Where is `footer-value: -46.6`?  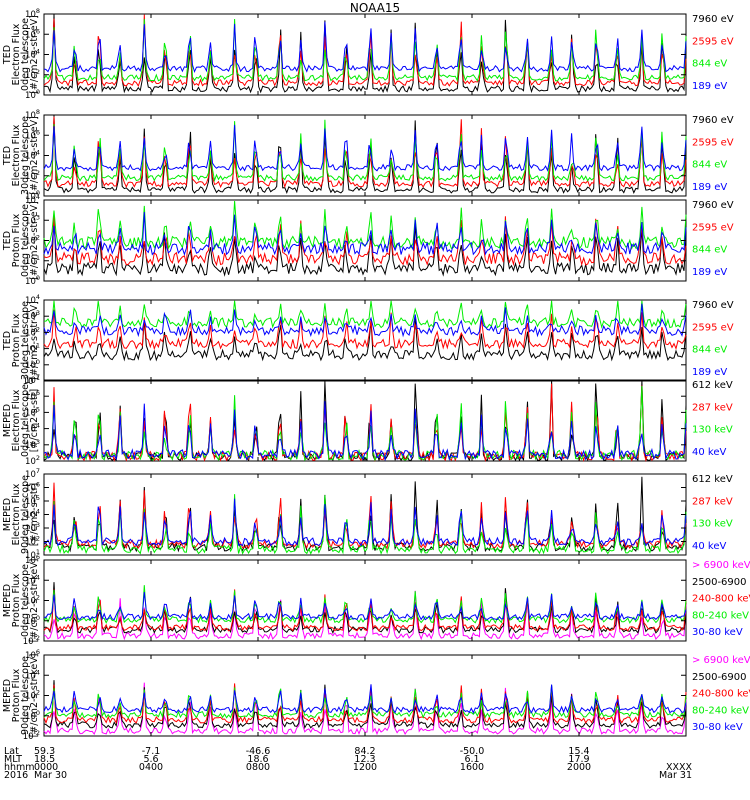
footer-value: -46.6 is located at coordinates (258, 751).